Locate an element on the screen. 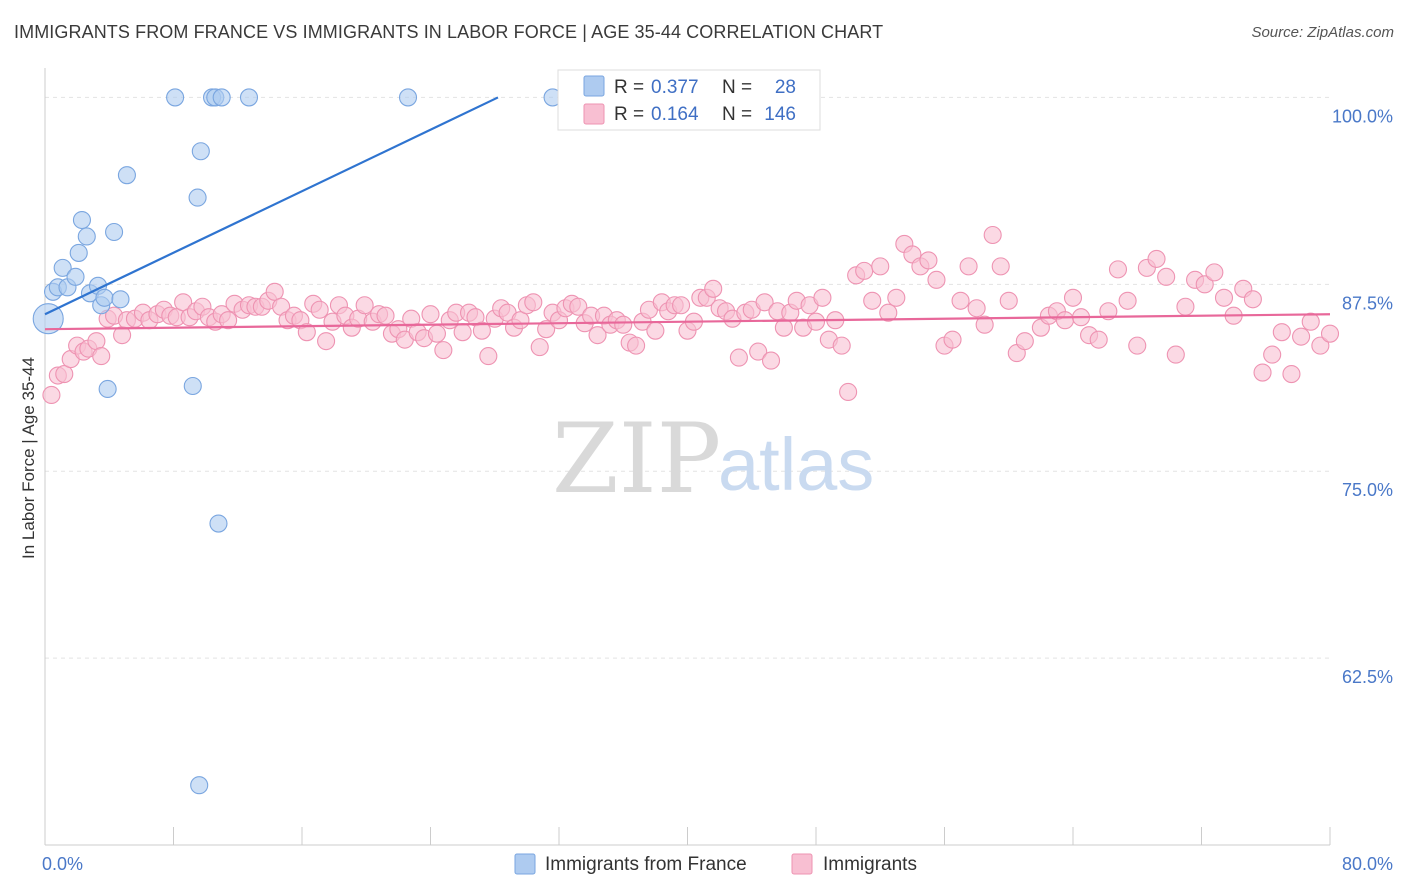  watermark-zip: ZIP is located at coordinates (636, 459).